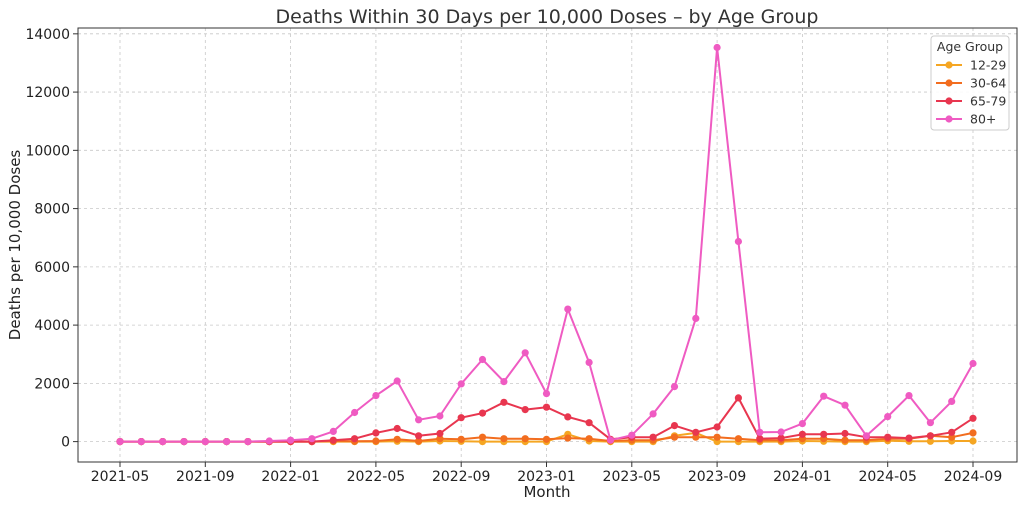  I want to click on x-tick-label: 2022-09, so click(461, 477).